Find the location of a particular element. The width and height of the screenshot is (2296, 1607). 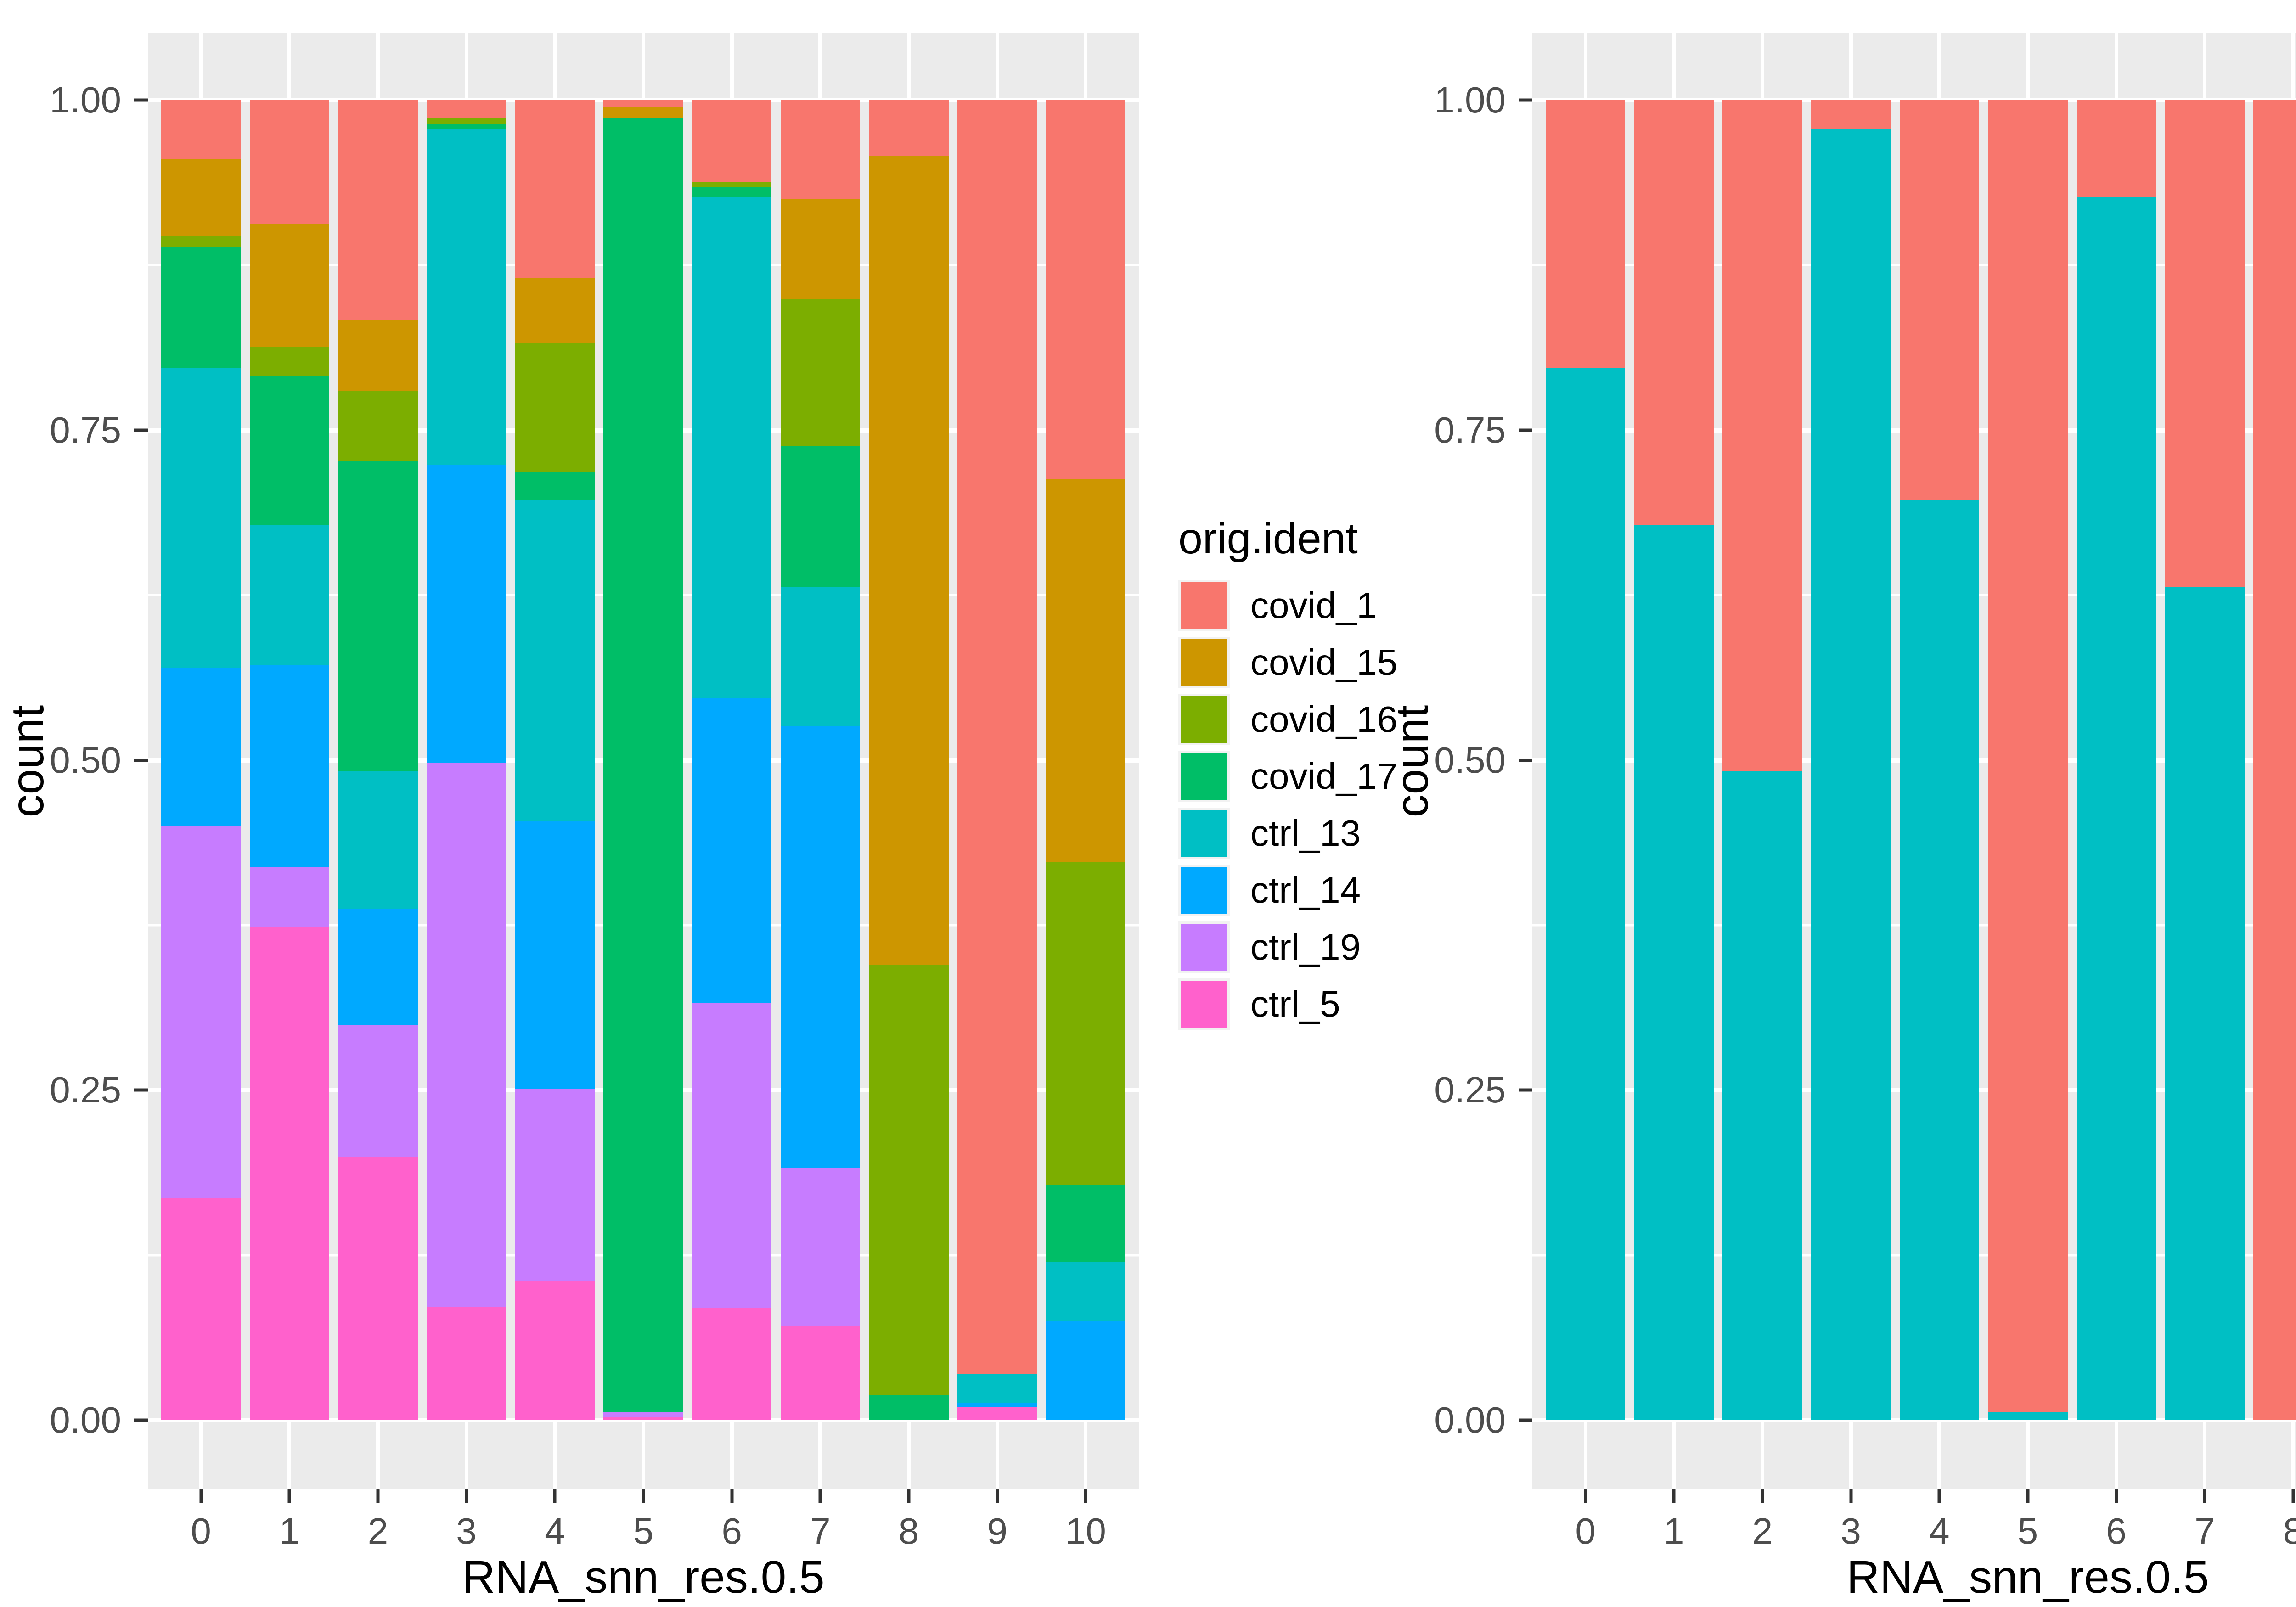

legend-label: ctrl_13 is located at coordinates (1305, 833).